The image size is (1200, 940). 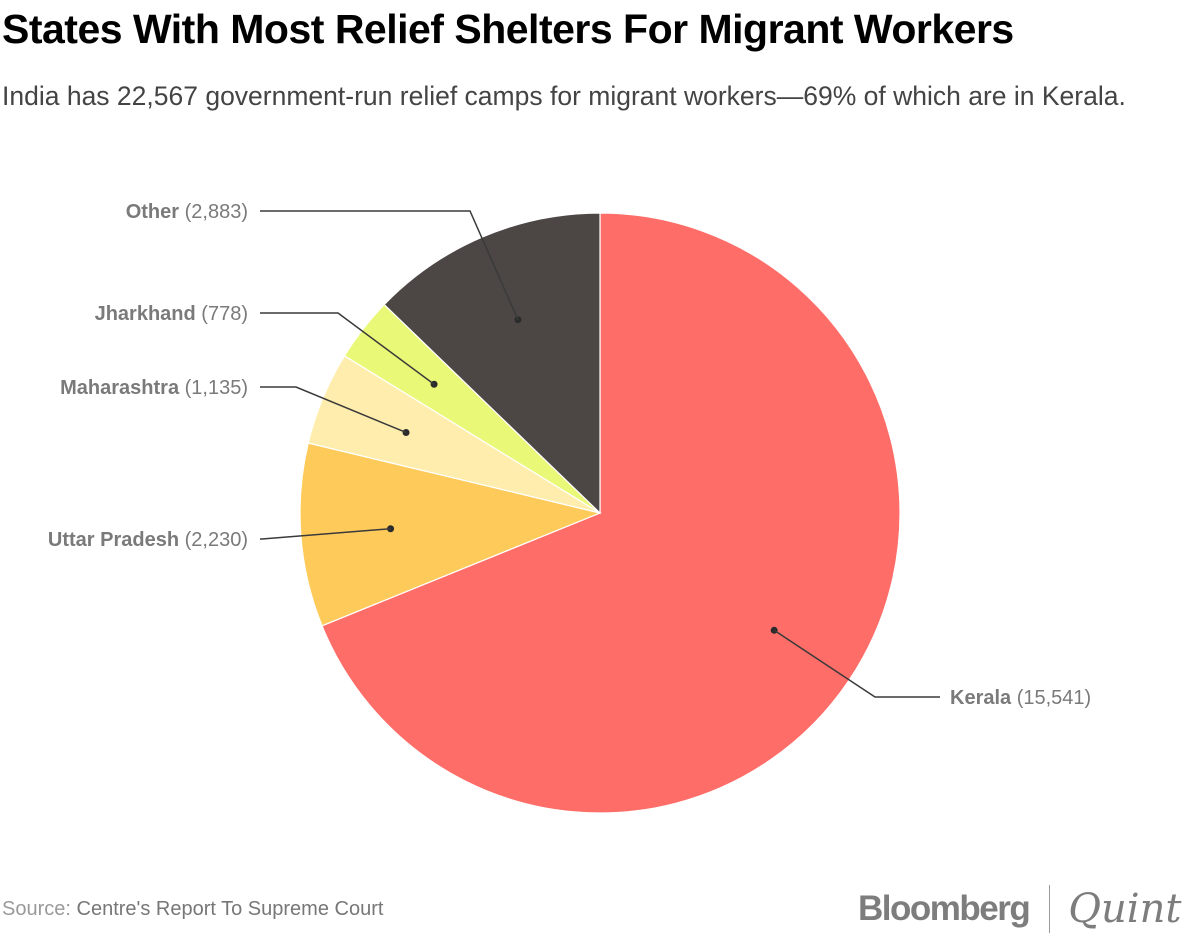 What do you see at coordinates (216, 212) in the screenshot?
I see `slice-label-value: (2,883)` at bounding box center [216, 212].